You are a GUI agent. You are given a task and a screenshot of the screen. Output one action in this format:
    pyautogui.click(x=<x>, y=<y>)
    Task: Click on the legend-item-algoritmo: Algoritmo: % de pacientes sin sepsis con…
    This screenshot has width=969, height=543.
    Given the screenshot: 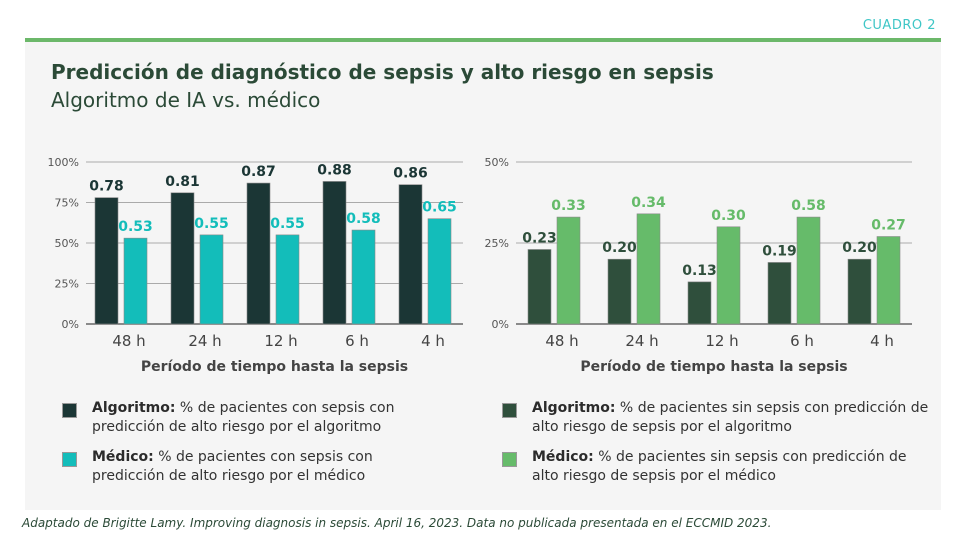 What is the action you would take?
    pyautogui.click(x=717, y=418)
    